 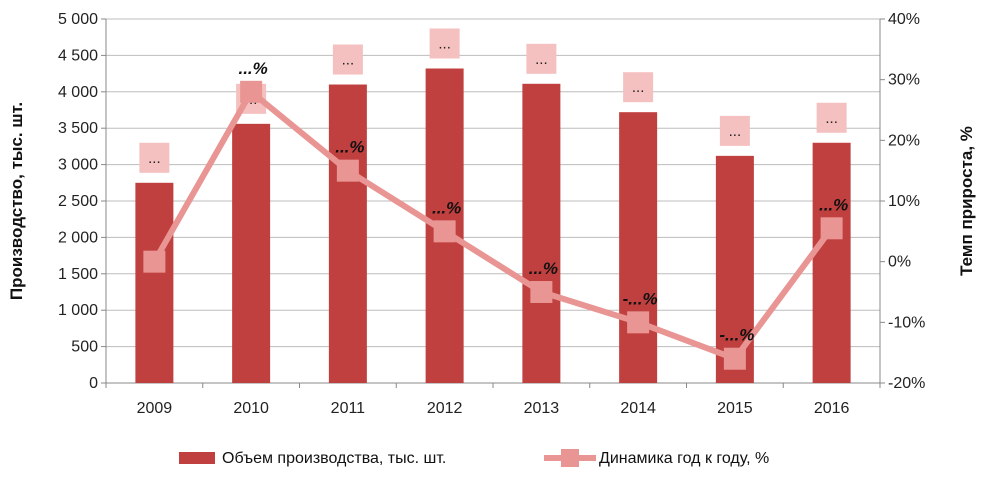 I want to click on x-tick-label: 2015, so click(x=735, y=408).